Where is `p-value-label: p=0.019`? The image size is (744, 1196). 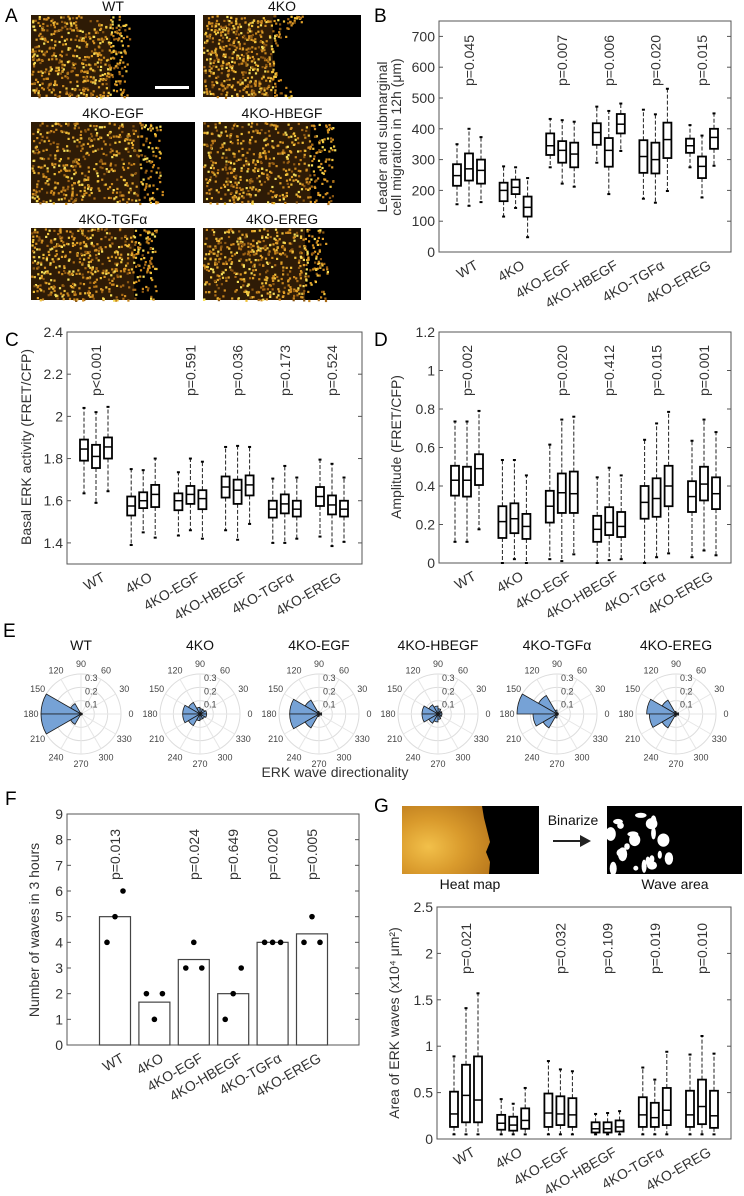 p-value-label: p=0.019 is located at coordinates (655, 948).